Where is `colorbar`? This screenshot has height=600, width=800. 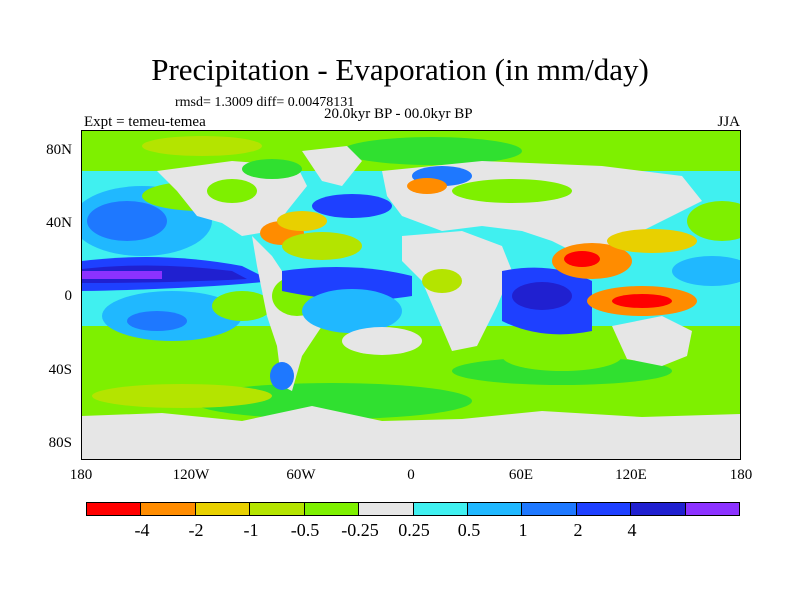
colorbar is located at coordinates (413, 509).